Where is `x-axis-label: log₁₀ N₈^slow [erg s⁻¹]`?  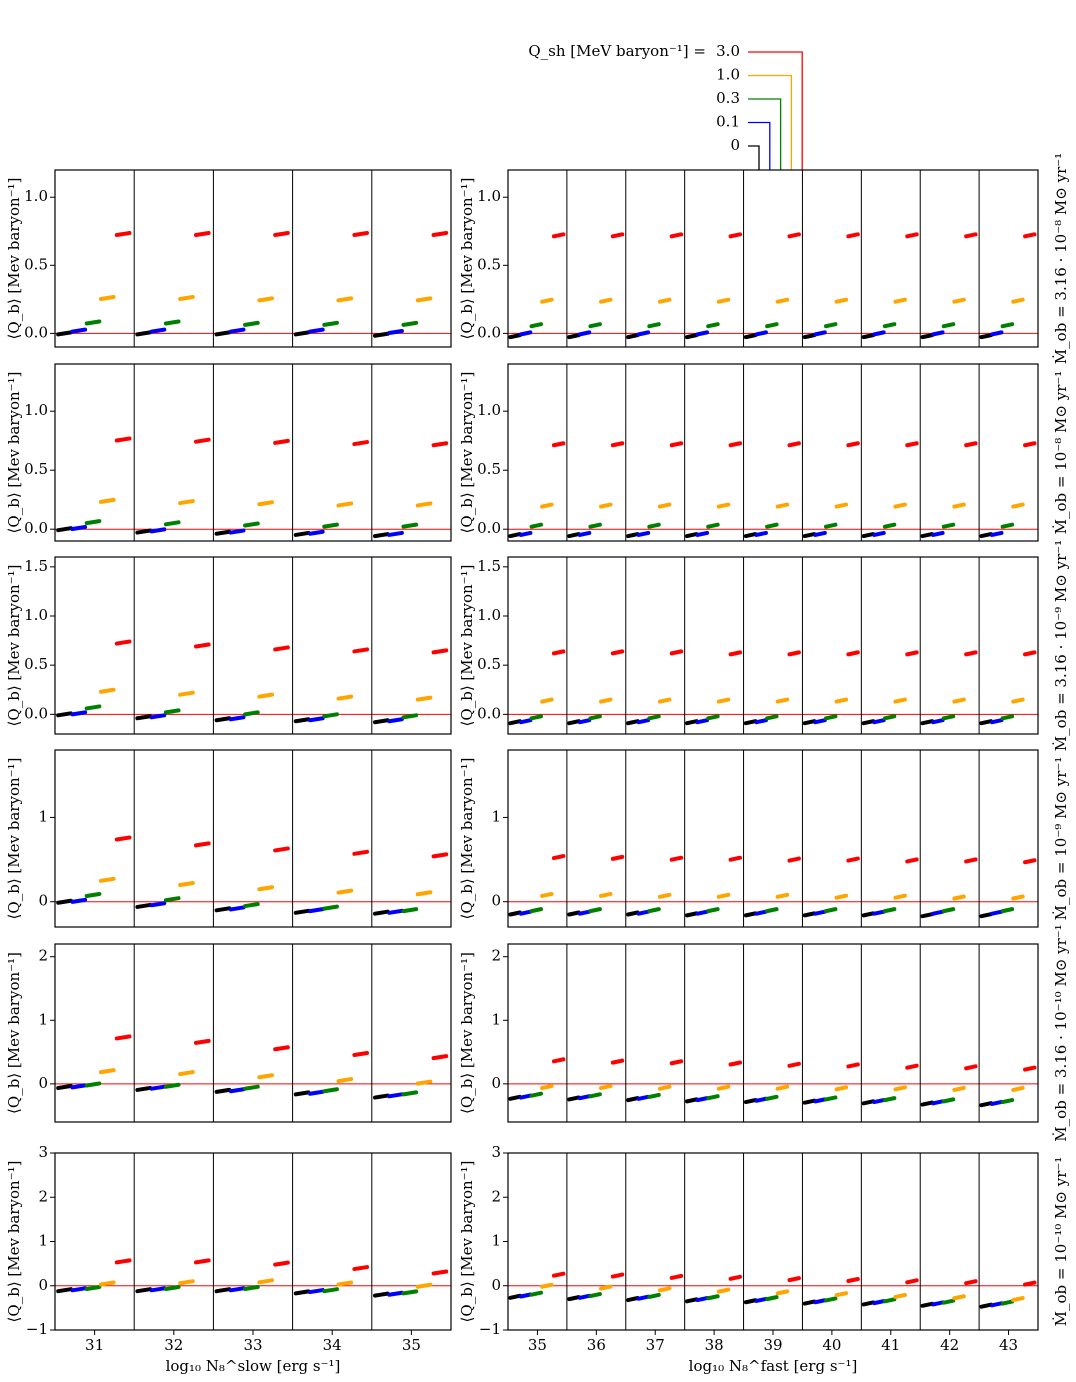
x-axis-label: log₁₀ N₈^slow [erg s⁻¹] is located at coordinates (253, 1366).